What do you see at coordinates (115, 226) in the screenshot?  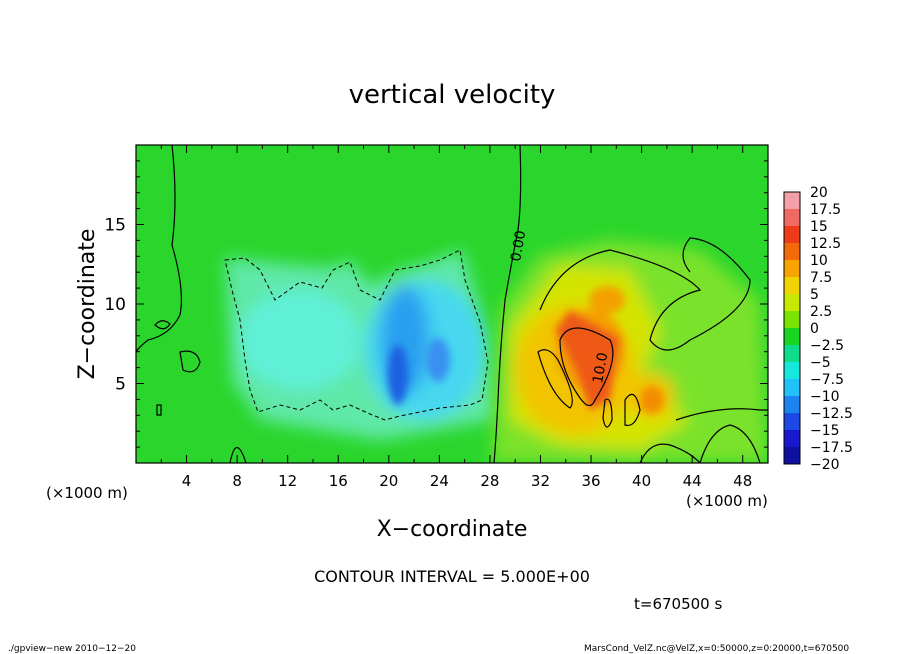 I see `y-tick-label: 15` at bounding box center [115, 226].